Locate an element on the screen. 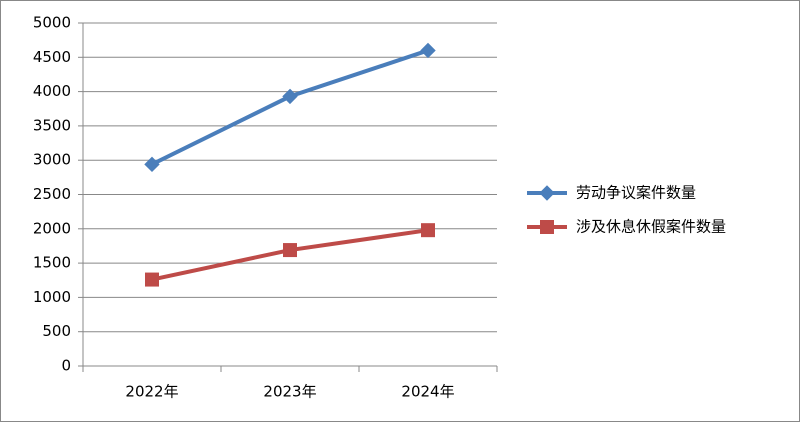  x-tick-label: 2023年 is located at coordinates (289, 392).